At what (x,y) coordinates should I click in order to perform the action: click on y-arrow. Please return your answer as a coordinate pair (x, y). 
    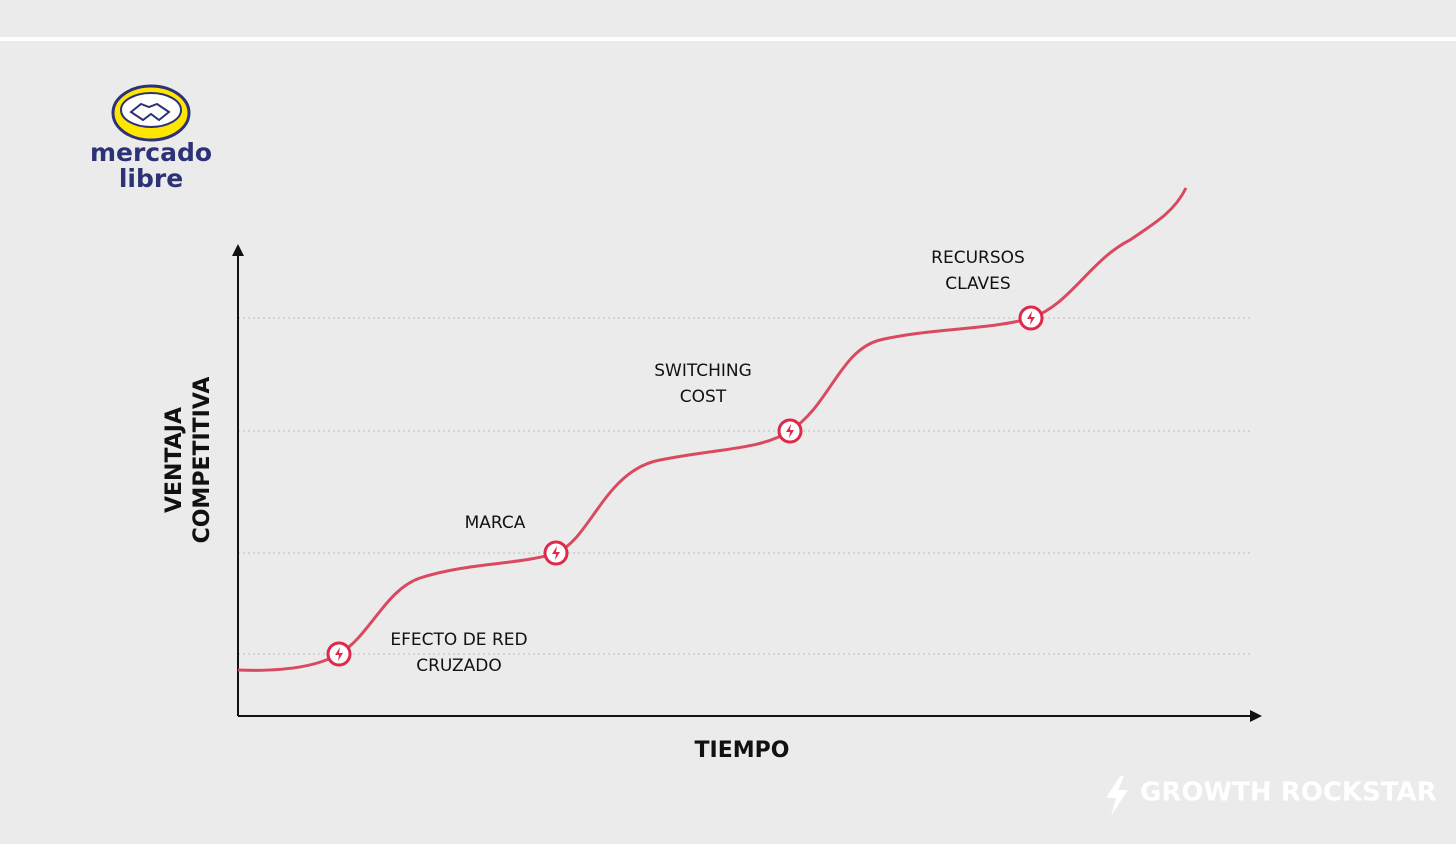
    Looking at the image, I should click on (238, 250).